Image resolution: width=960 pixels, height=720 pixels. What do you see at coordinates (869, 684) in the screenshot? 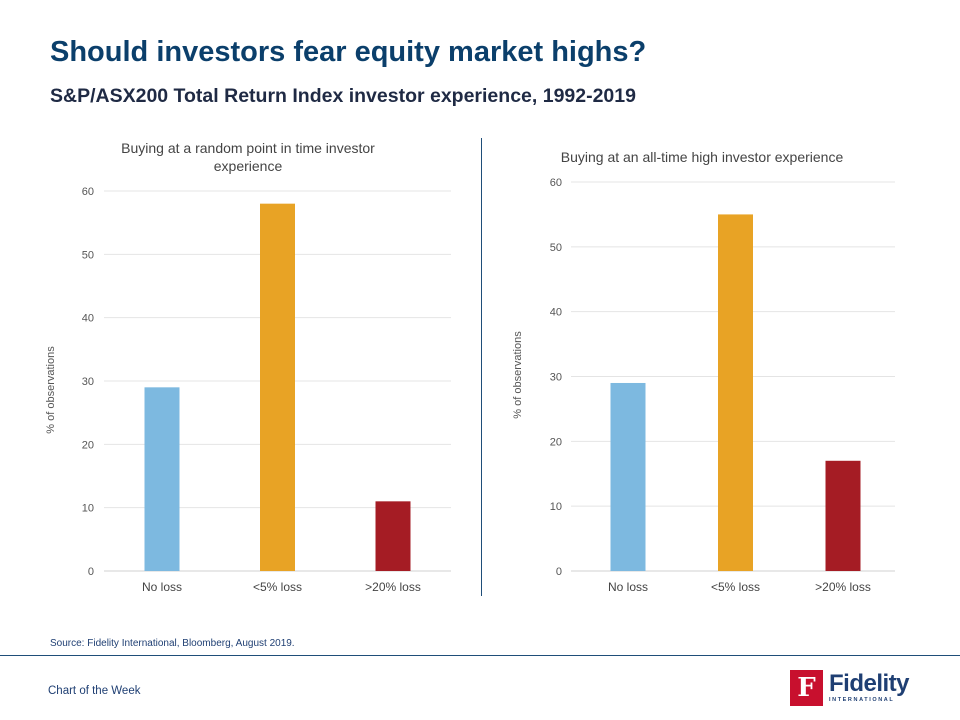
I see `logo-wordmark: Fidelity` at bounding box center [869, 684].